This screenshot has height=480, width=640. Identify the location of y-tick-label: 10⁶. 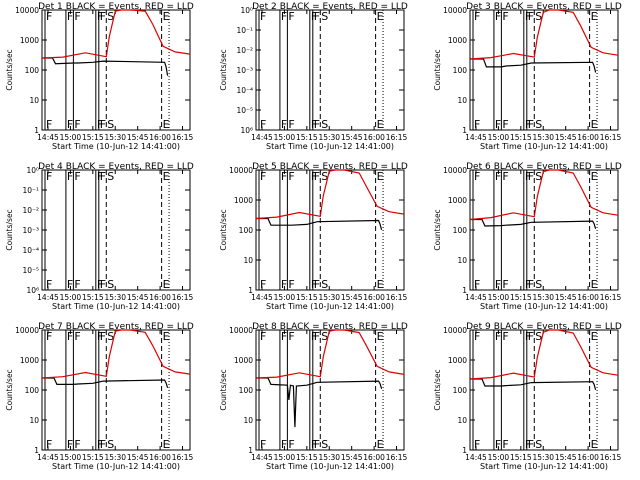
(32, 290).